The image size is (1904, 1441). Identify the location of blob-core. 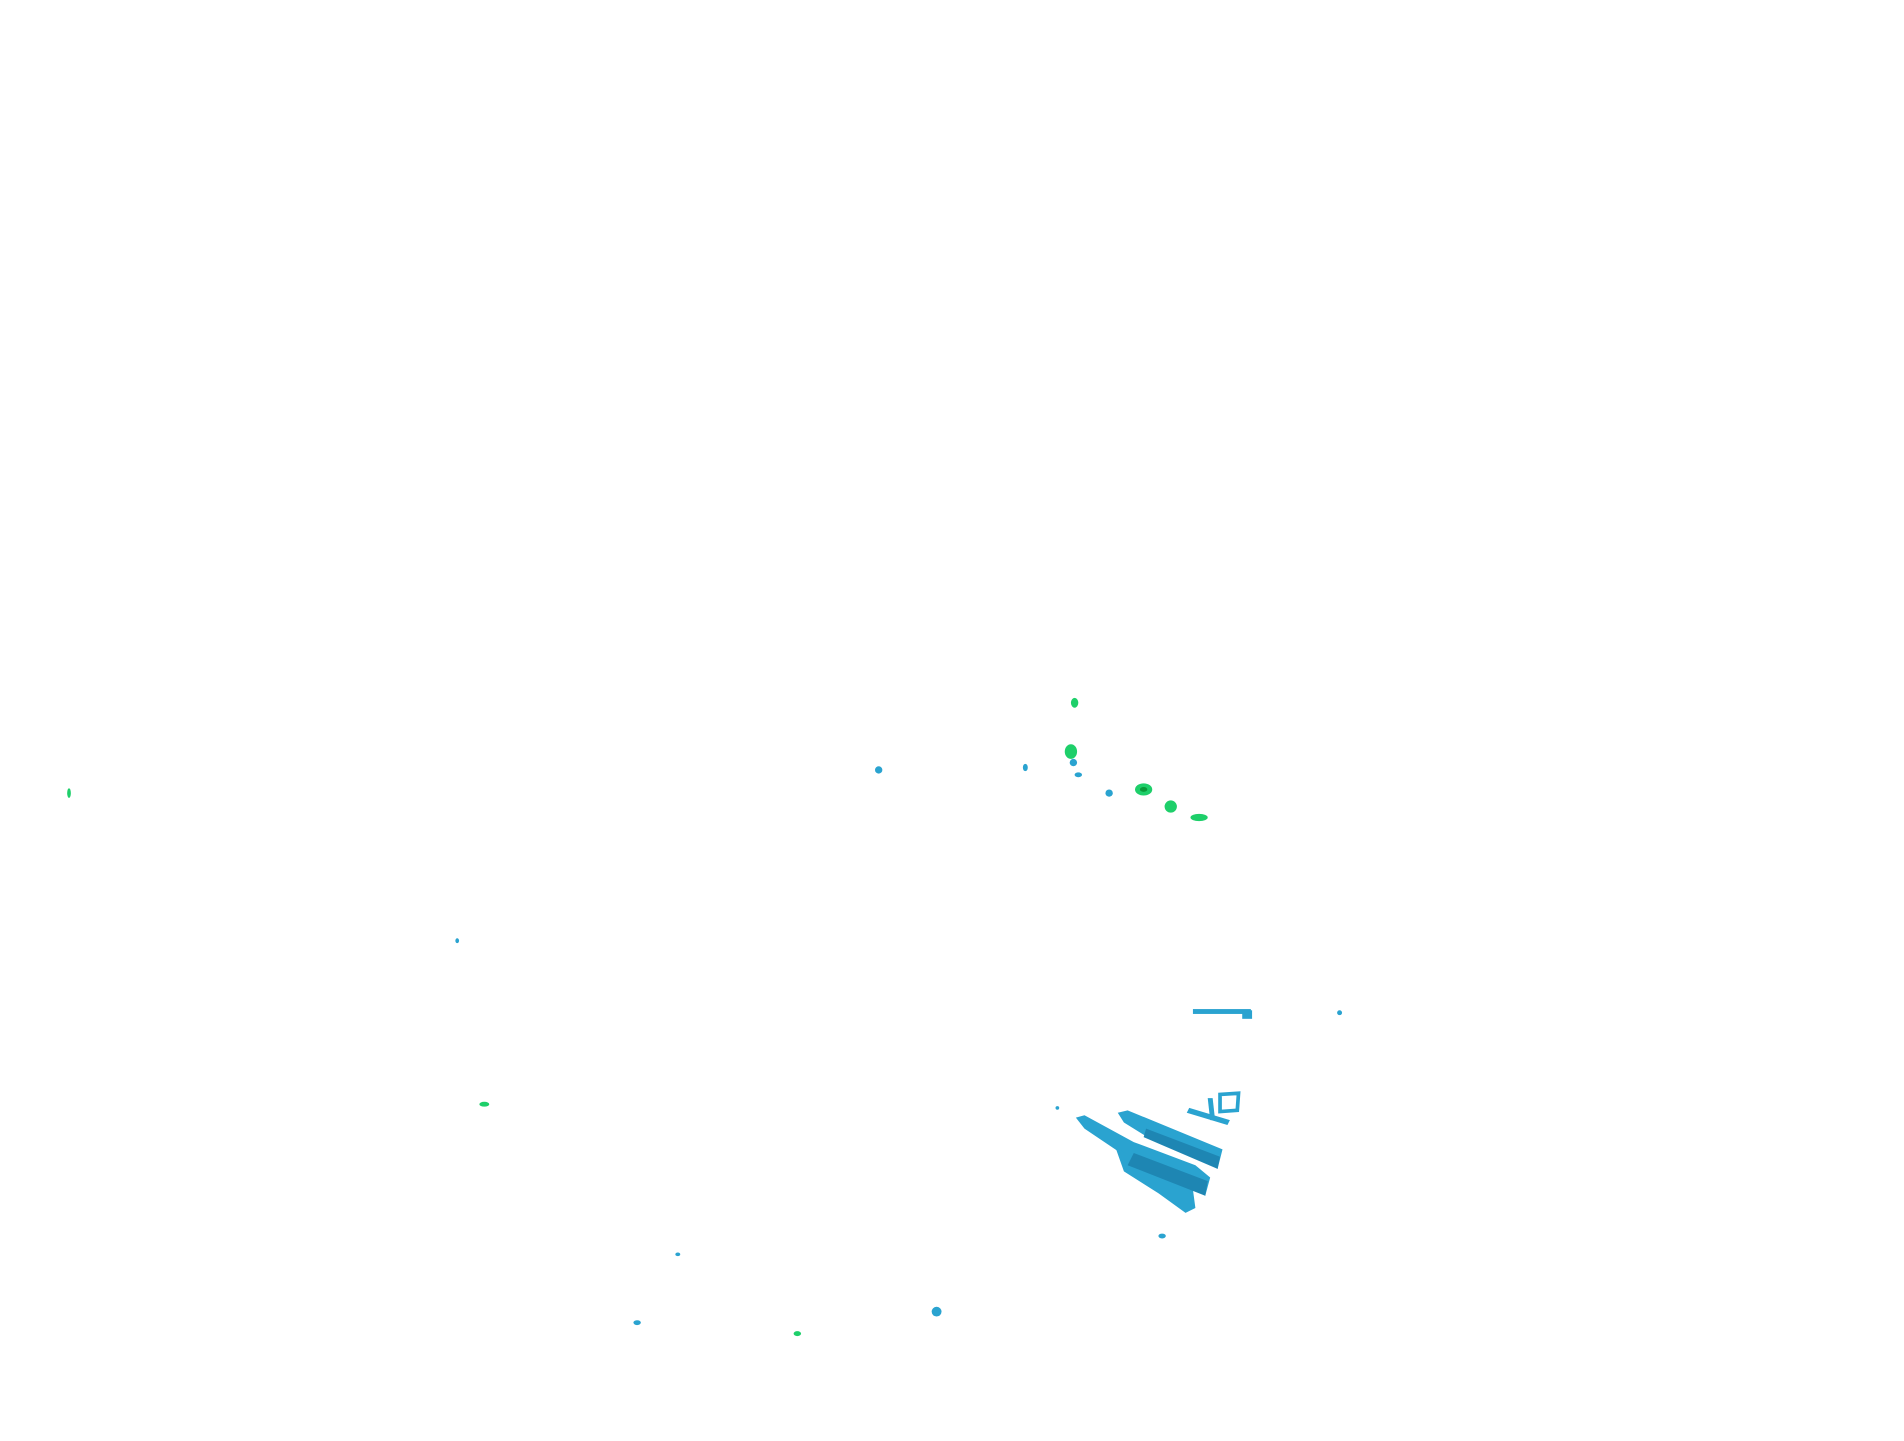
(1143, 789).